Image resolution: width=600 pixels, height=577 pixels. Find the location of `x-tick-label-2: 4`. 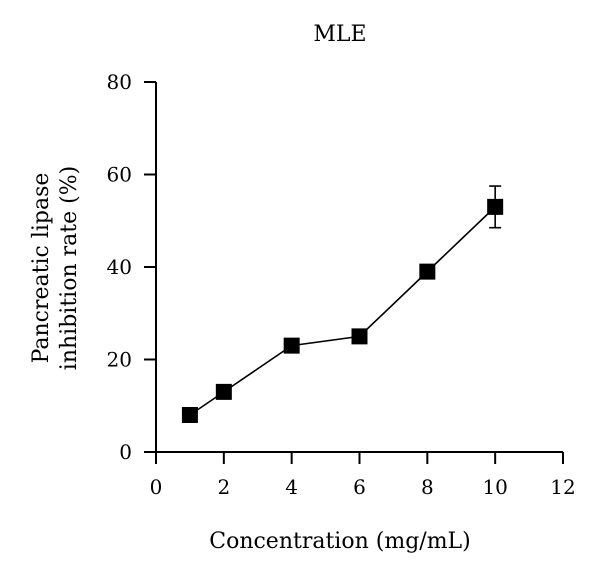

x-tick-label-2: 4 is located at coordinates (291, 487).